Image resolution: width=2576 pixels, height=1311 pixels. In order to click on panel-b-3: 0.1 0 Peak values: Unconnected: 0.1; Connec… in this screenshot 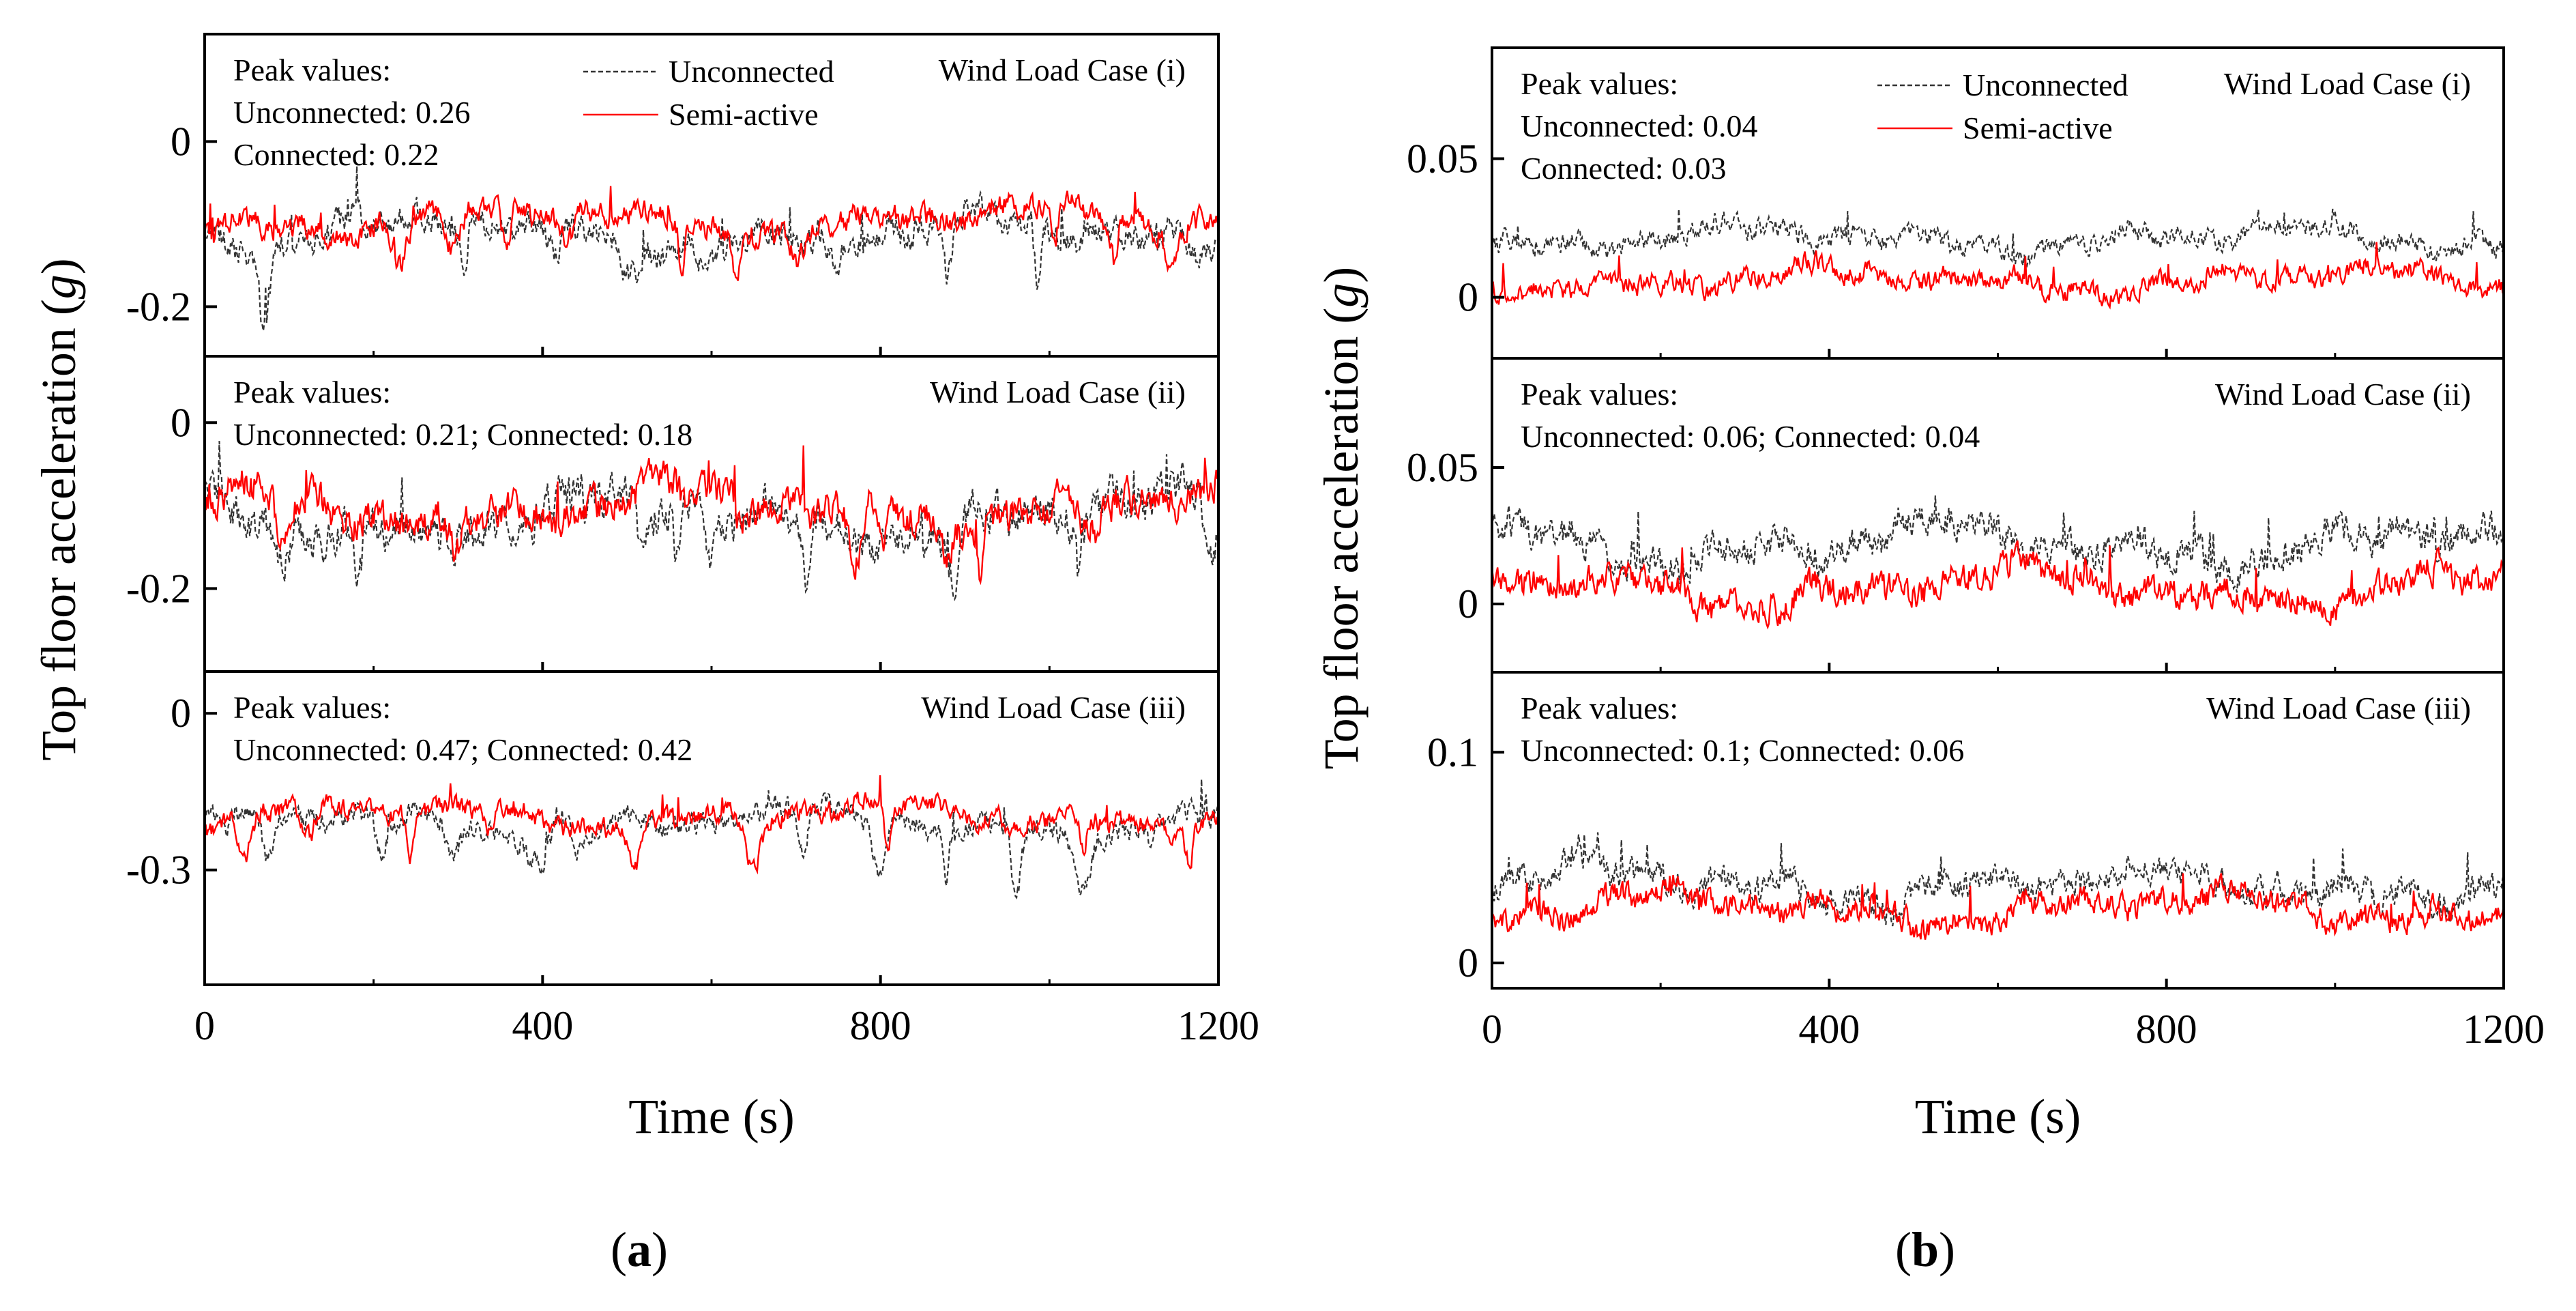, I will do `click(1966, 830)`.